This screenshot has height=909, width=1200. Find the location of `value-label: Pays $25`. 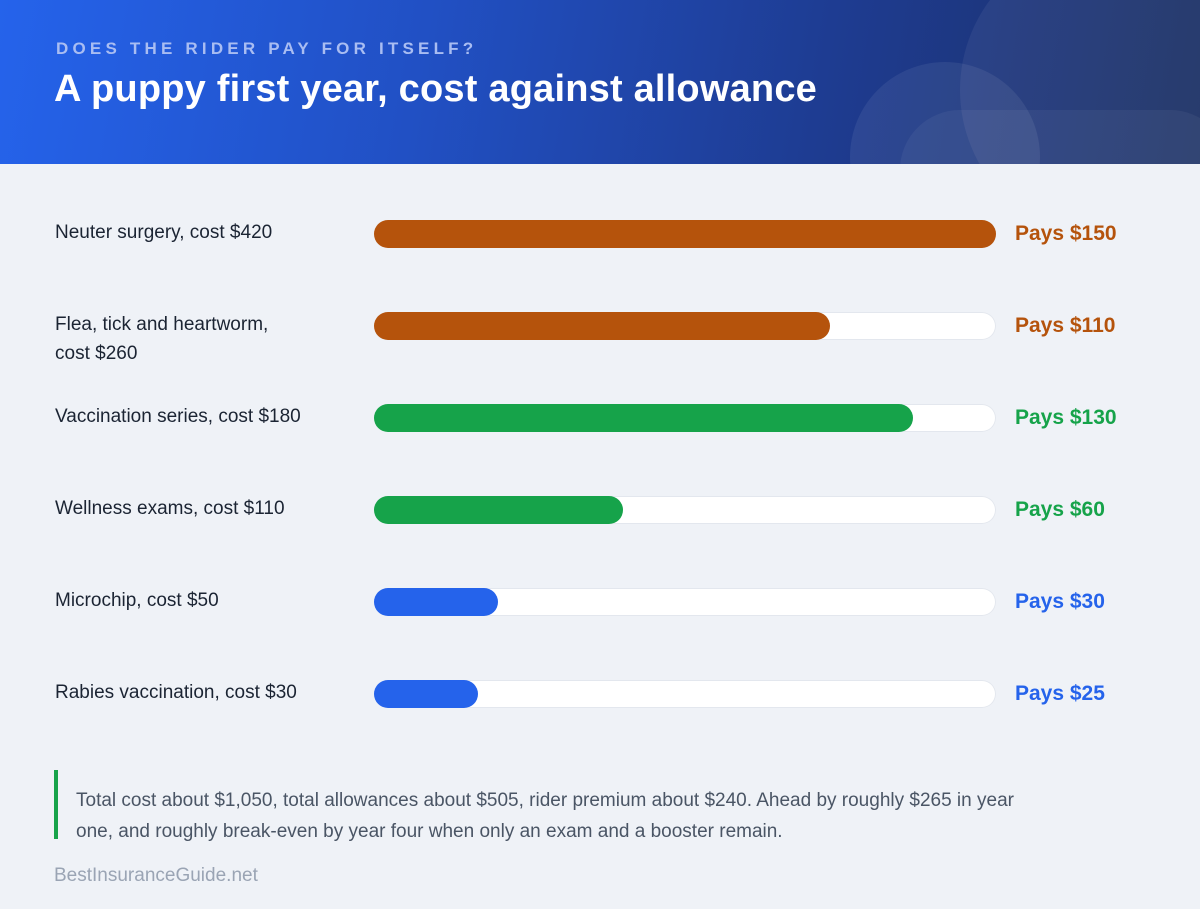

value-label: Pays $25 is located at coordinates (1060, 693).